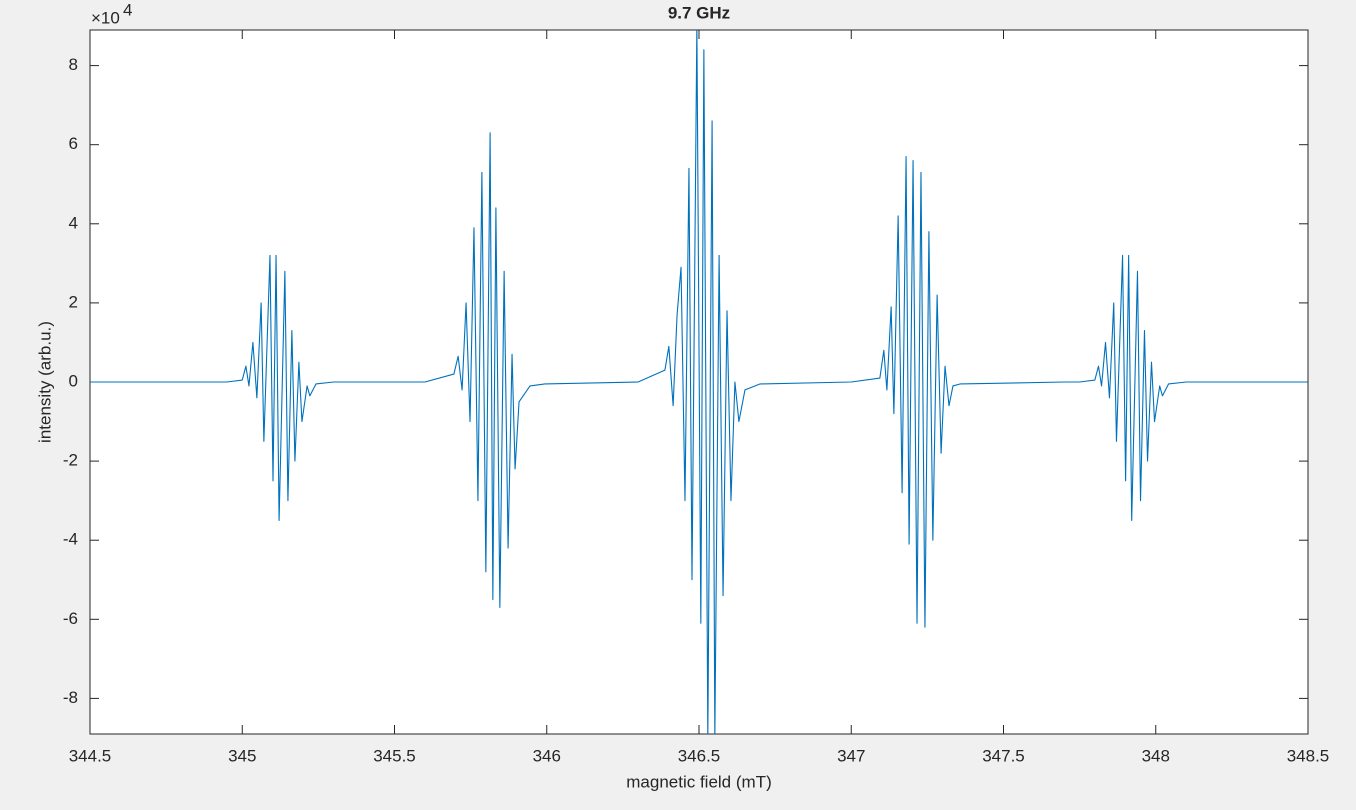  What do you see at coordinates (73, 64) in the screenshot?
I see `y-tick-label: 8` at bounding box center [73, 64].